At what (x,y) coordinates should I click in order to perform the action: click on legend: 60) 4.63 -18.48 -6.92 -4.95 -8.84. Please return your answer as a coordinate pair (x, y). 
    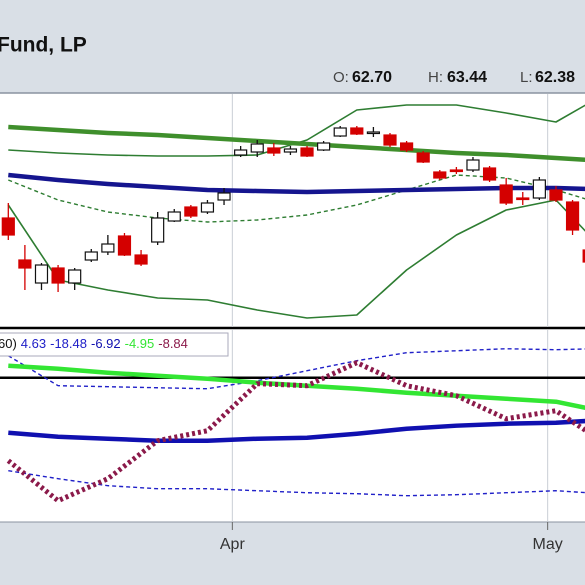
    Looking at the image, I should click on (94, 343).